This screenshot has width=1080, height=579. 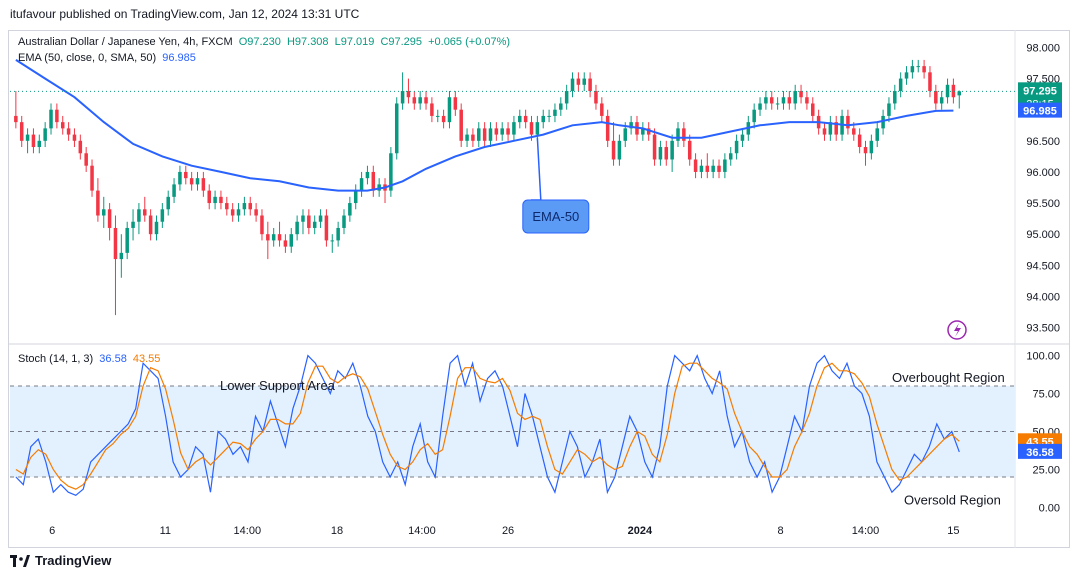 What do you see at coordinates (108, 58) in the screenshot?
I see `ema-legend: EMA (50, close, 0, SMA, 50) 96.985` at bounding box center [108, 58].